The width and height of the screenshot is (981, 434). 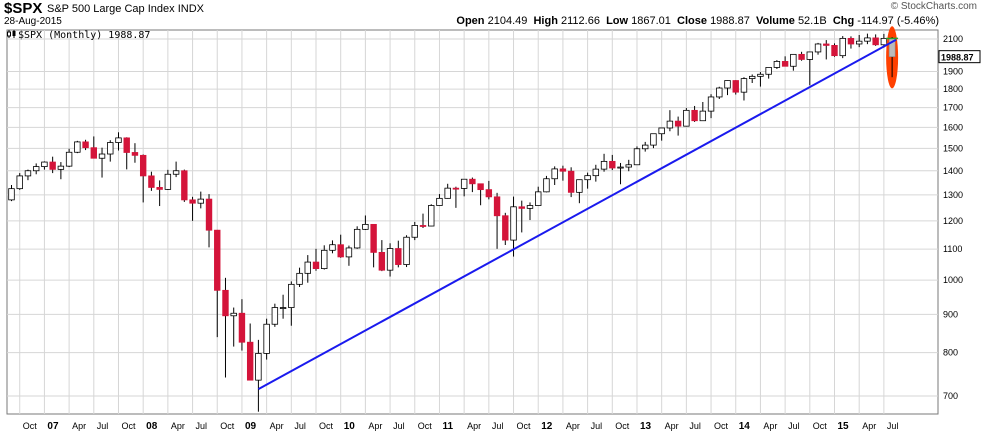 What do you see at coordinates (745, 426) in the screenshot?
I see `x-tick-label: 14` at bounding box center [745, 426].